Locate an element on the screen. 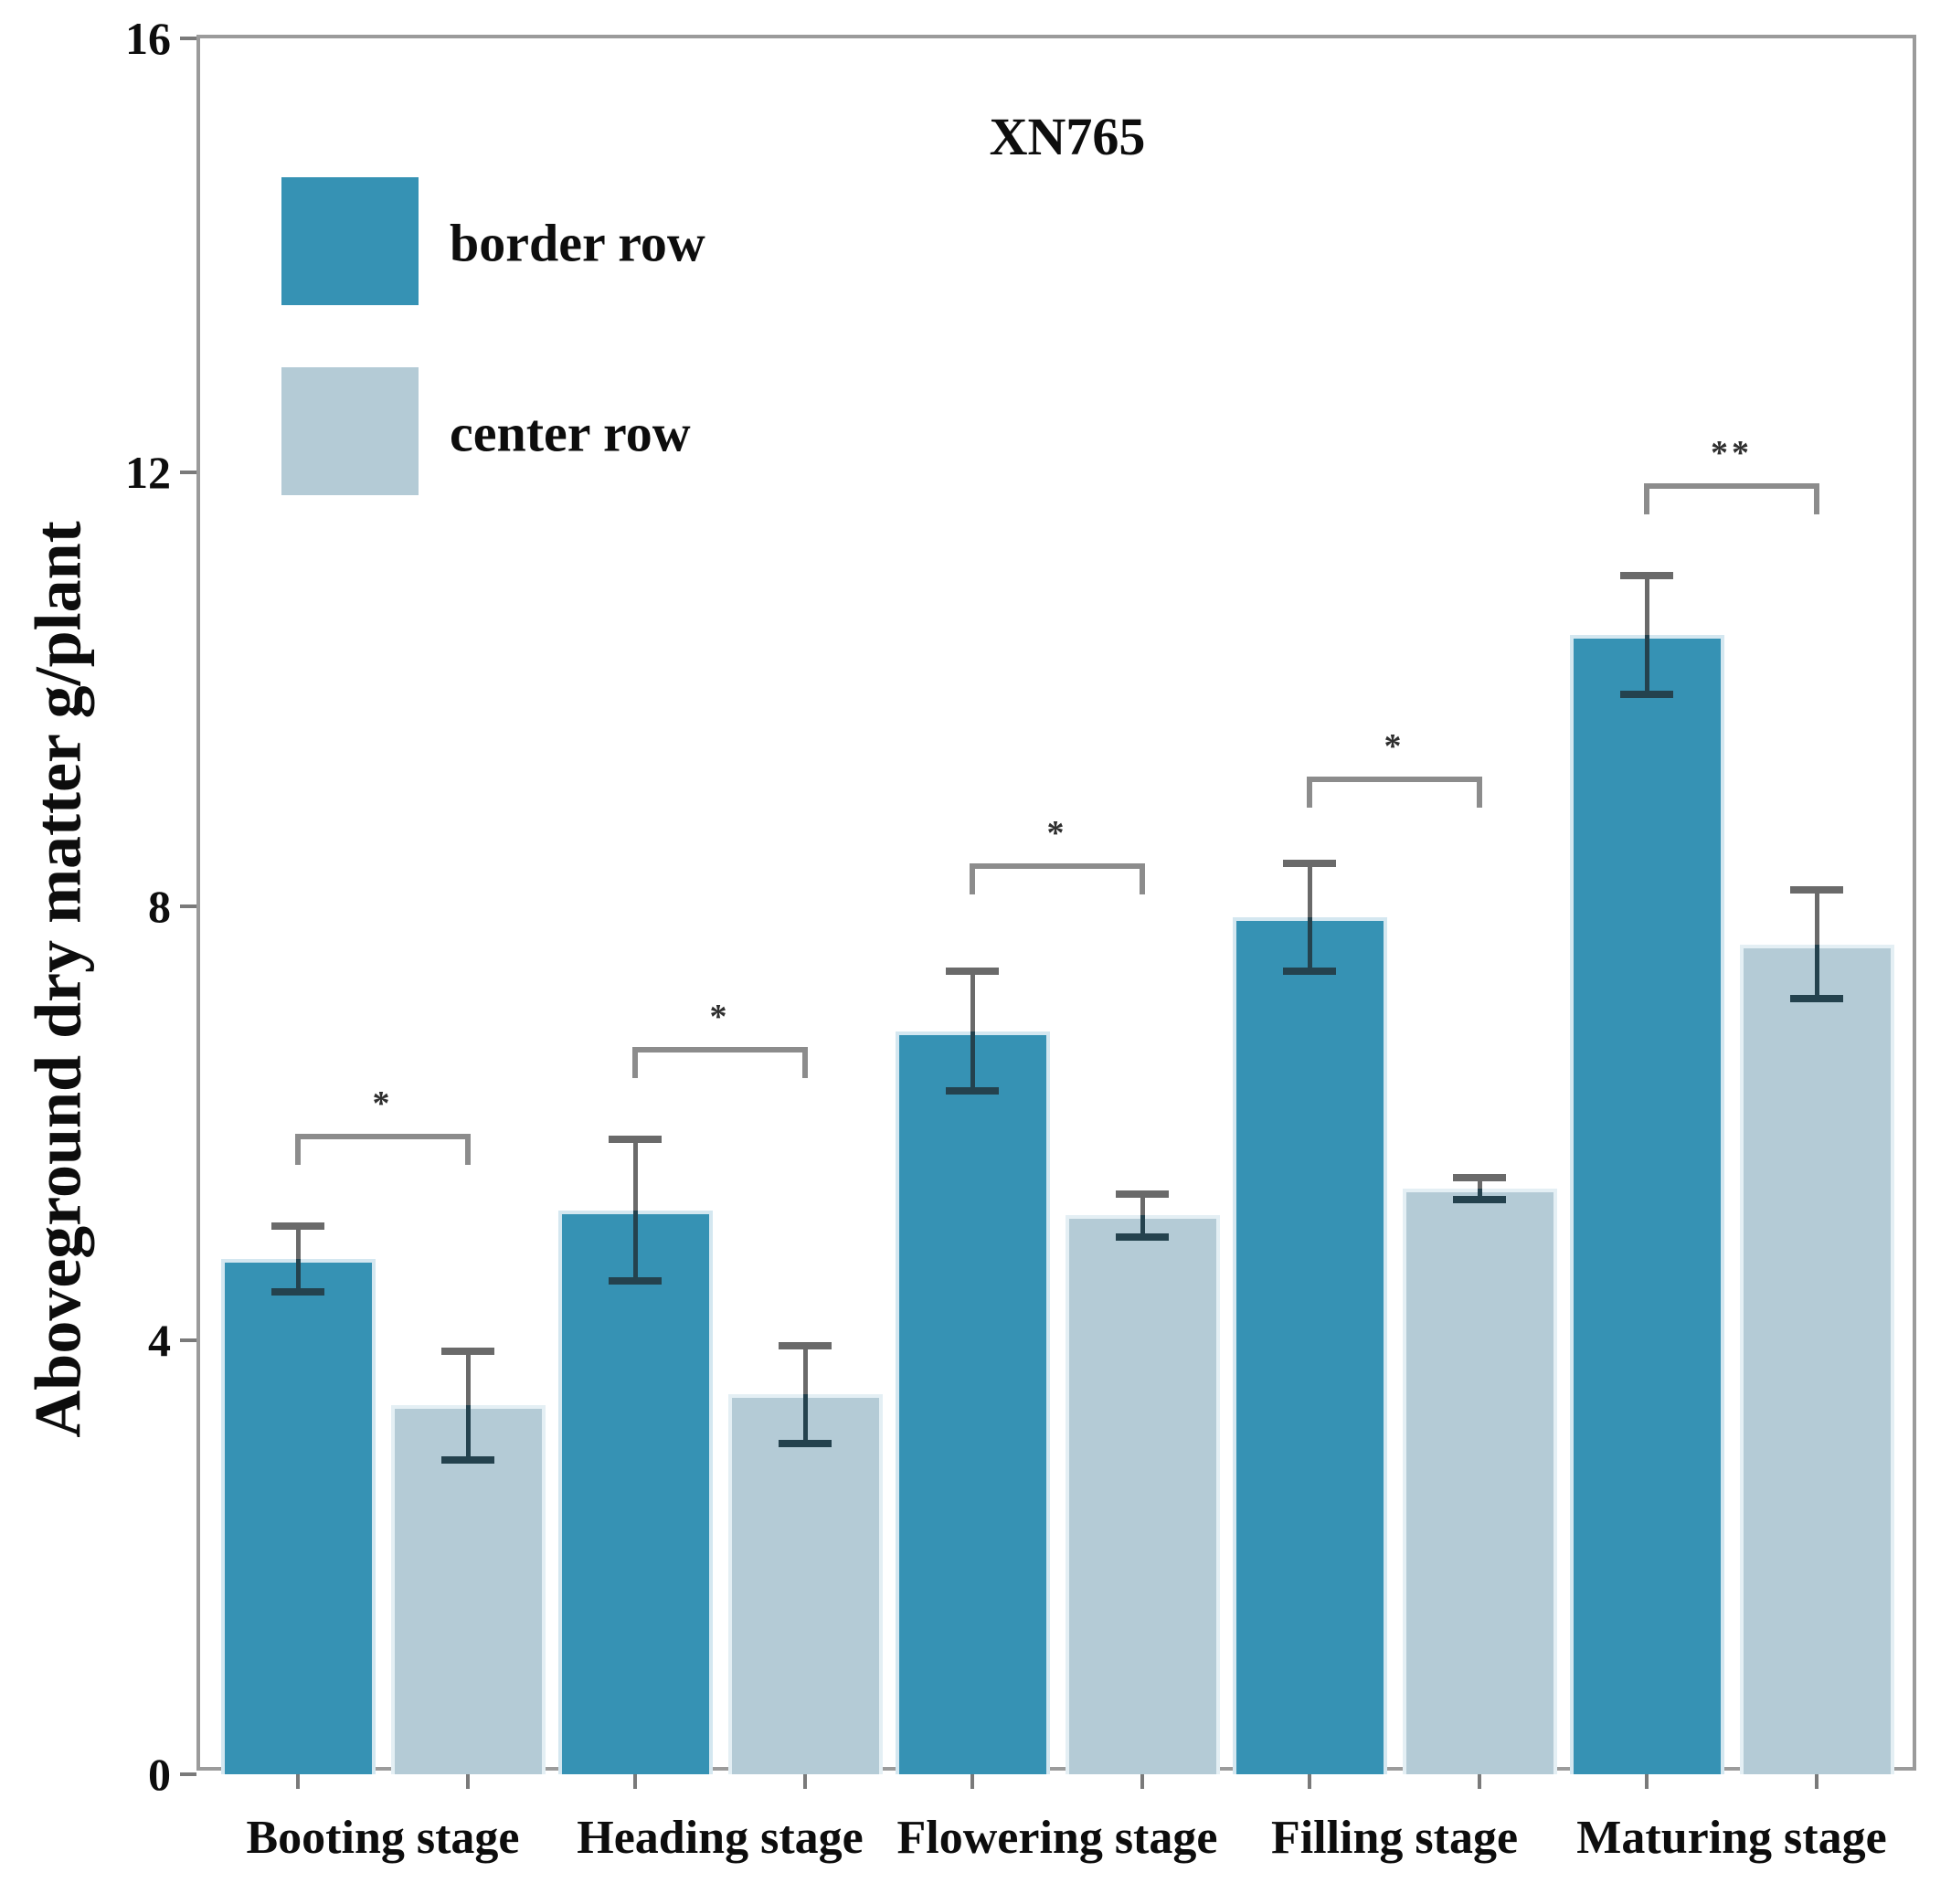  y-axis-tick-label: 16 is located at coordinates (148, 38).